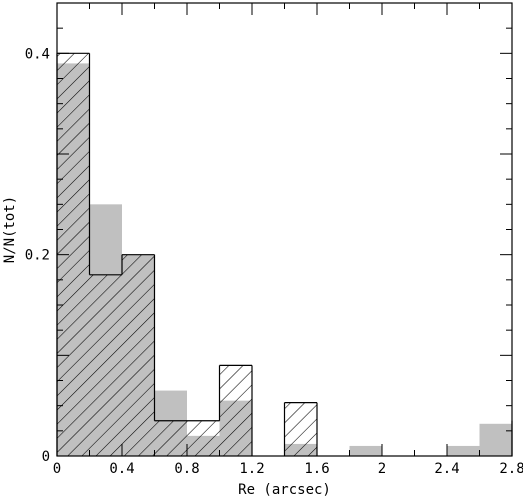  Describe the element at coordinates (284, 490) in the screenshot. I see `x-axis-title: Re (arcsec)` at that location.